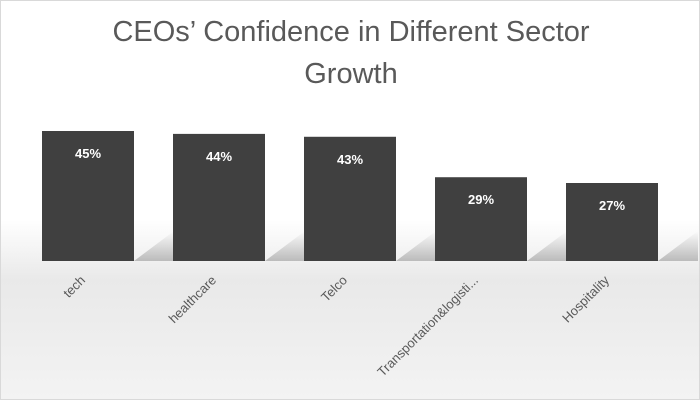 The width and height of the screenshot is (700, 401). Describe the element at coordinates (219, 156) in the screenshot. I see `data-label-1: 44%` at that location.